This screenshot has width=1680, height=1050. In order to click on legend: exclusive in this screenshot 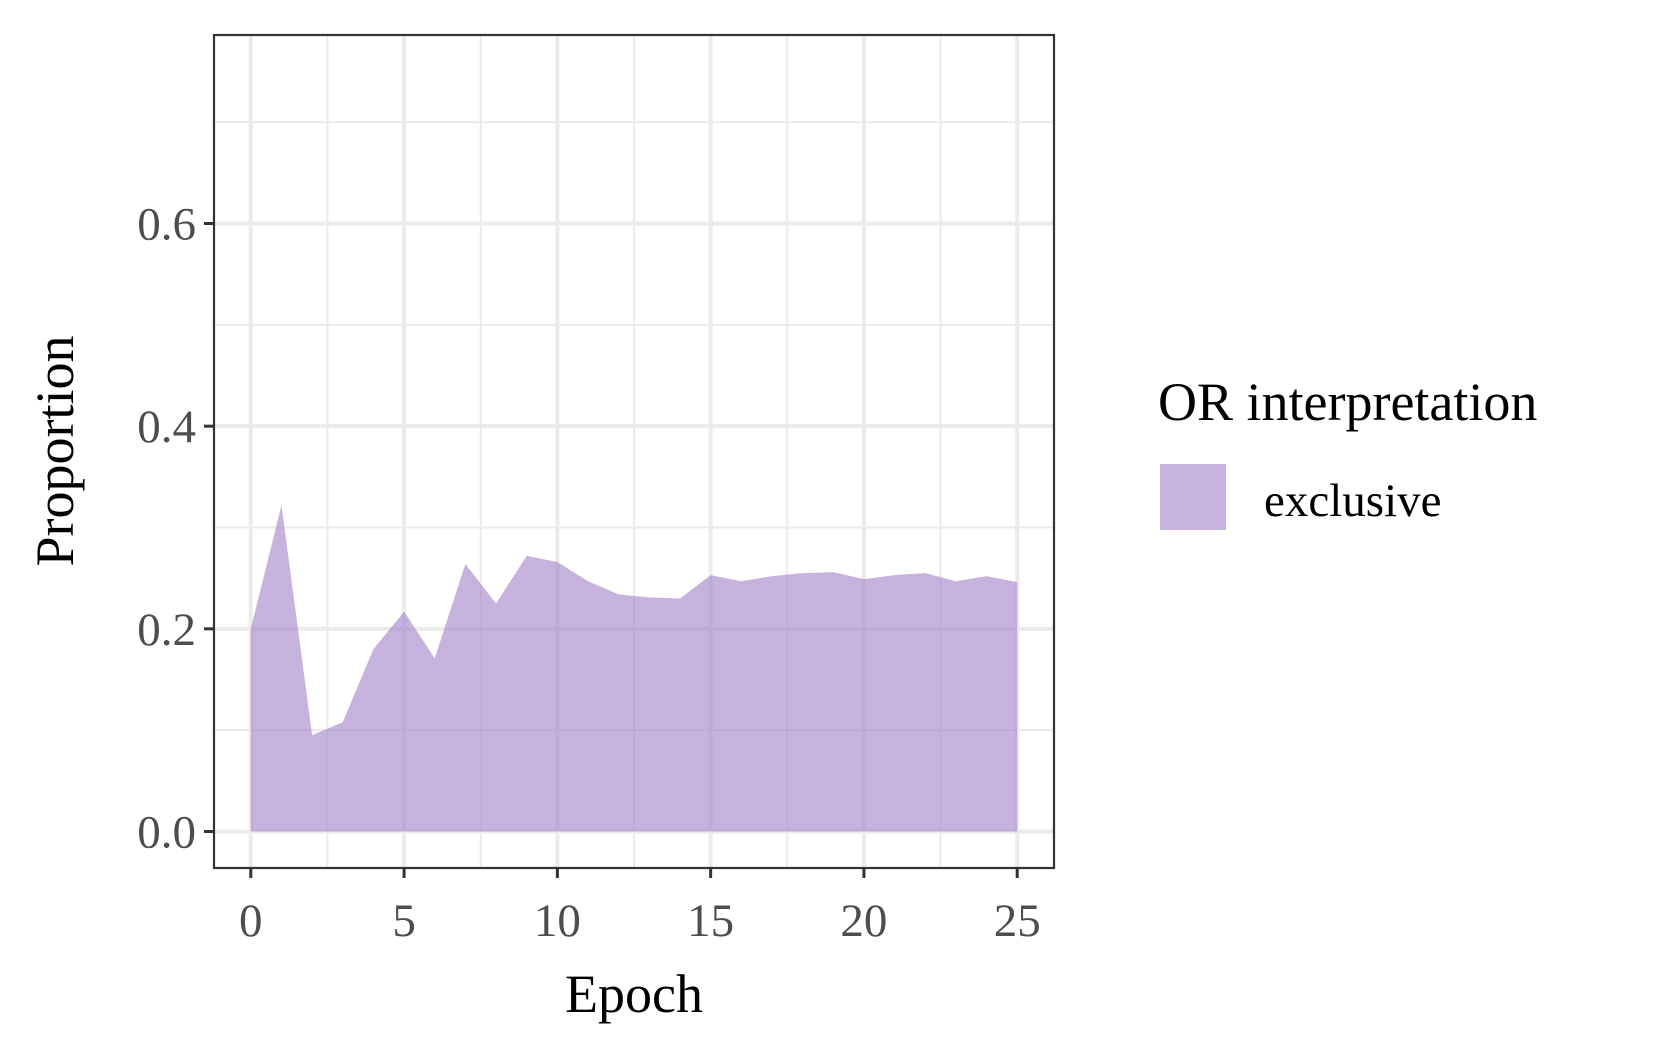, I will do `click(1301, 497)`.